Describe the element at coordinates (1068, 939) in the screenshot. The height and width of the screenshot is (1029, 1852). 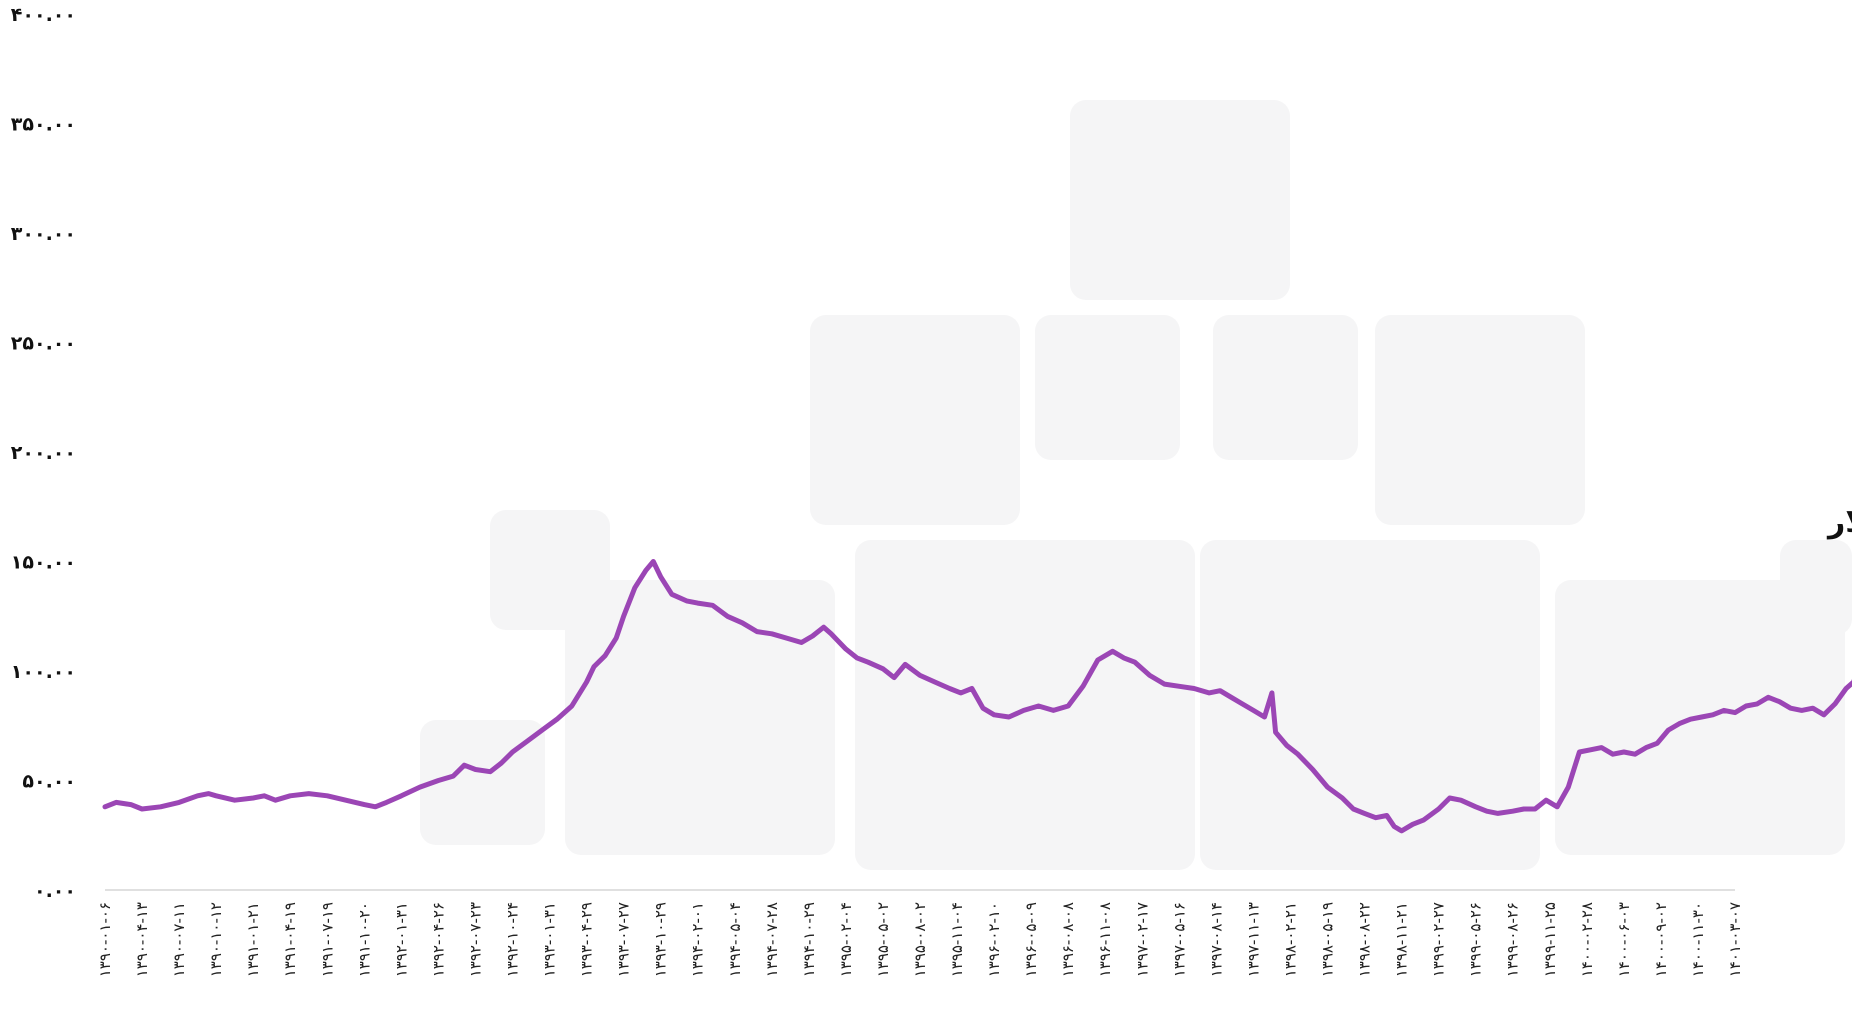
I see `x-tick-label: ۱۳۹۶-۰۸-۰۸` at that location.